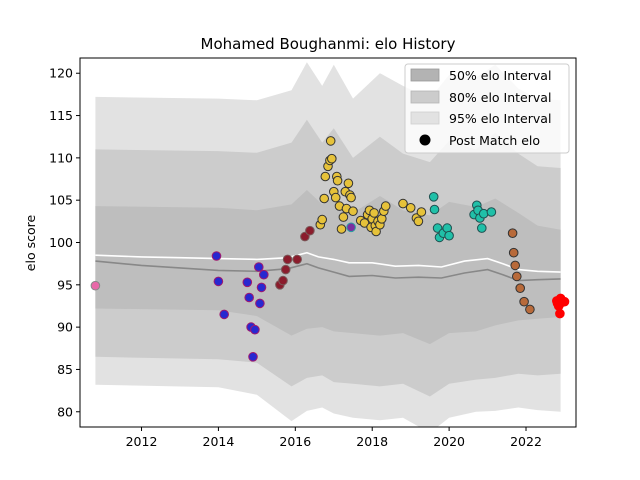  Describe the element at coordinates (328, 44) in the screenshot. I see `chart-title: Mohamed Boughanmi: elo History` at that location.